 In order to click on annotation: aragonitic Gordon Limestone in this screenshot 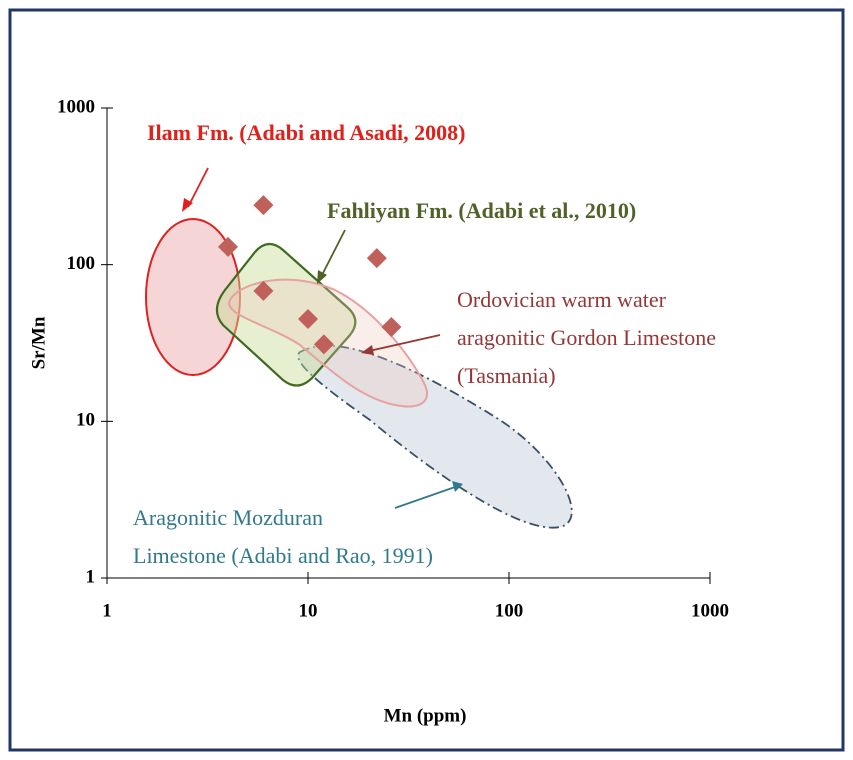, I will do `click(586, 337)`.